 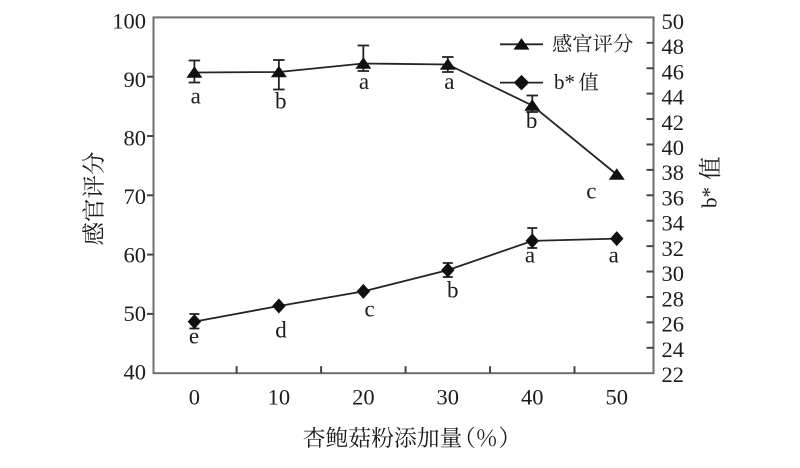 What do you see at coordinates (673, 374) in the screenshot?
I see `svg-text: 22` at bounding box center [673, 374].